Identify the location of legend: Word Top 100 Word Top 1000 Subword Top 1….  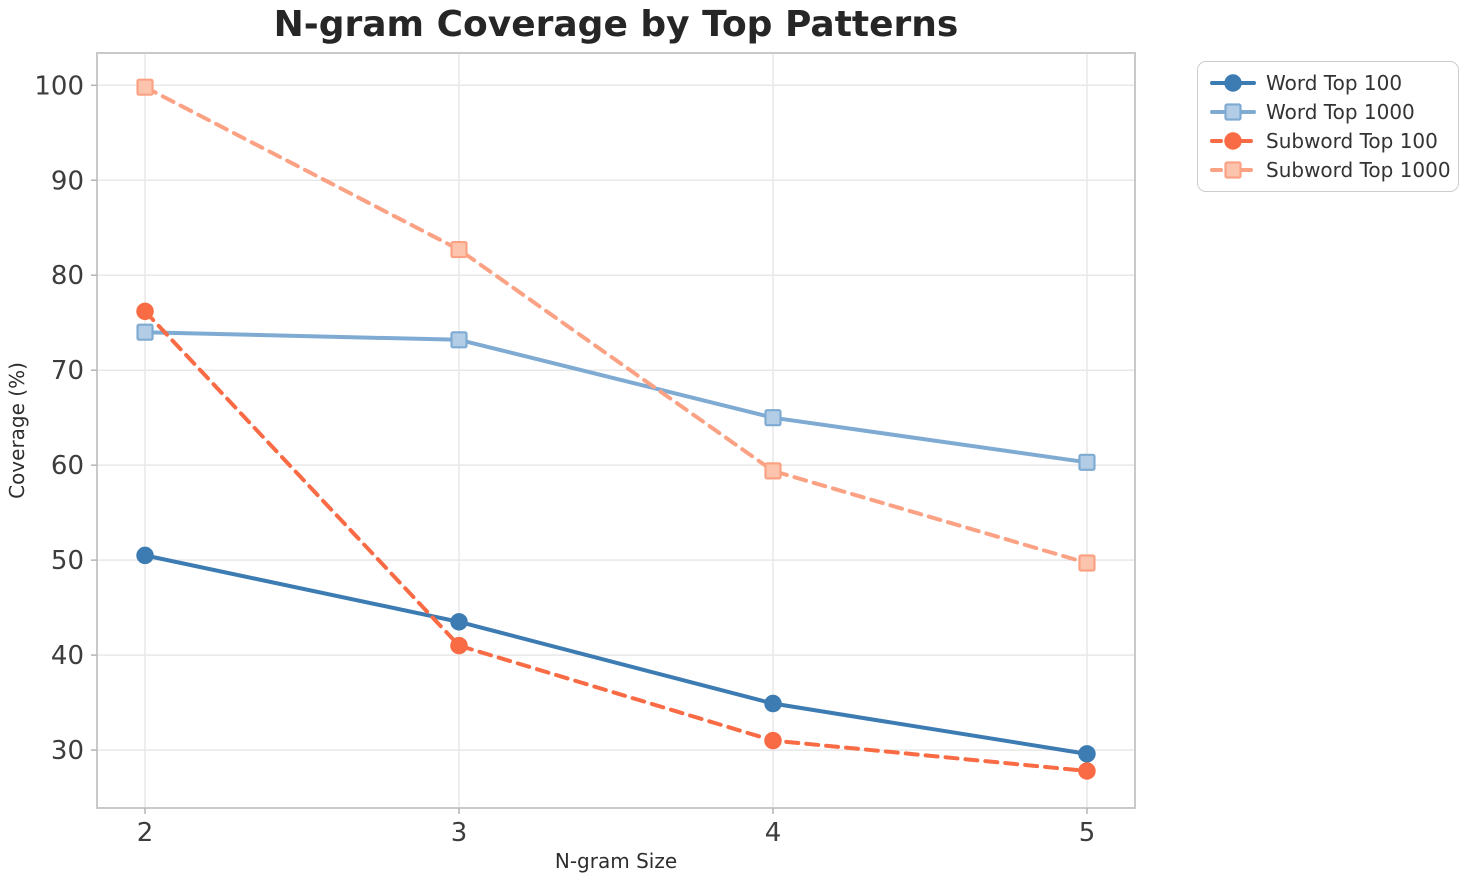
(1328, 126).